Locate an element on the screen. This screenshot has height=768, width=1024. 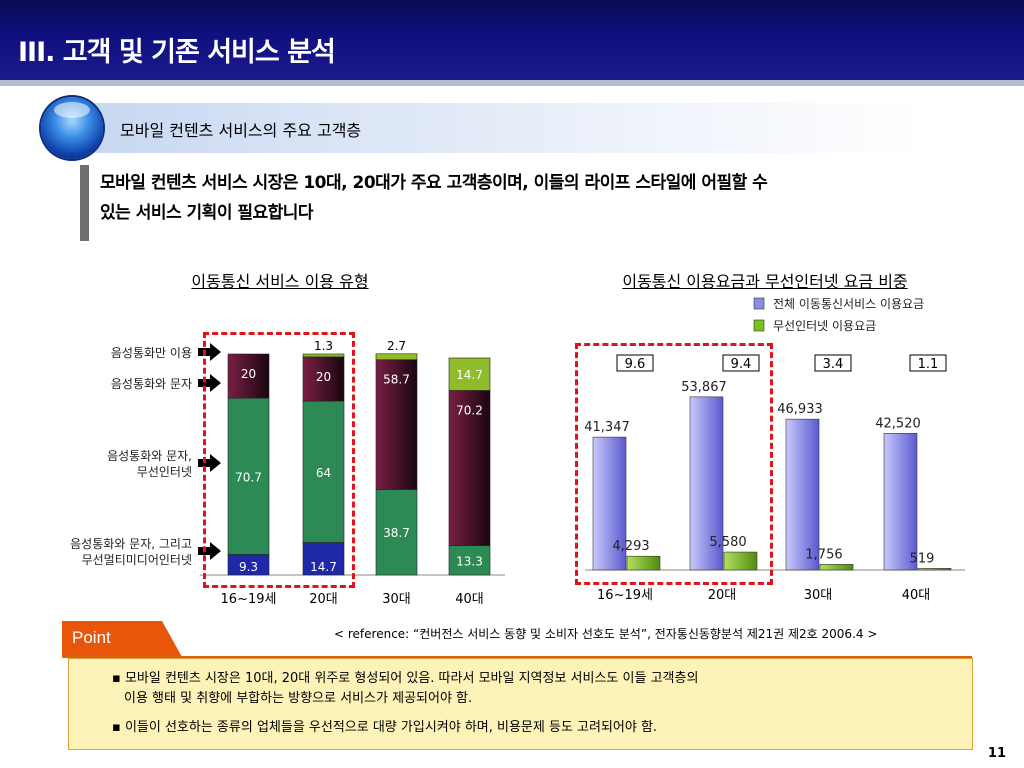
point-bullet-1-line-2: 이용 행태 및 취향에 부합하는 방향으로 서비스가 제공되어야 함. is located at coordinates (298, 698).